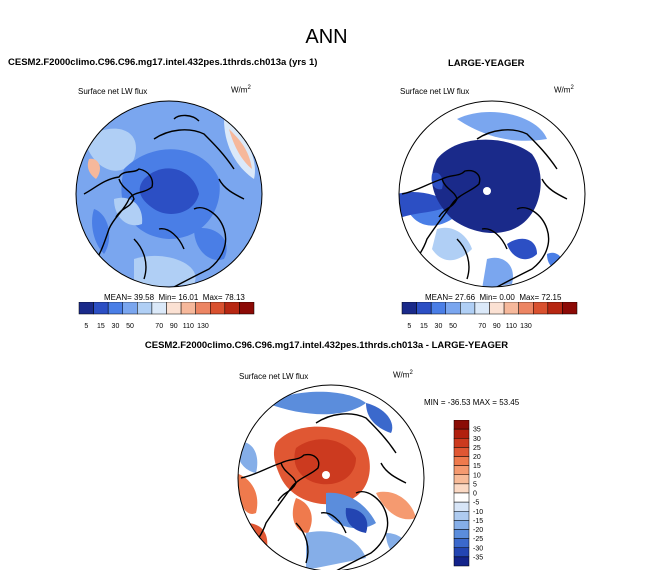 The image size is (653, 570). Describe the element at coordinates (475, 494) in the screenshot. I see `colorbar-tick-label: 0` at that location.